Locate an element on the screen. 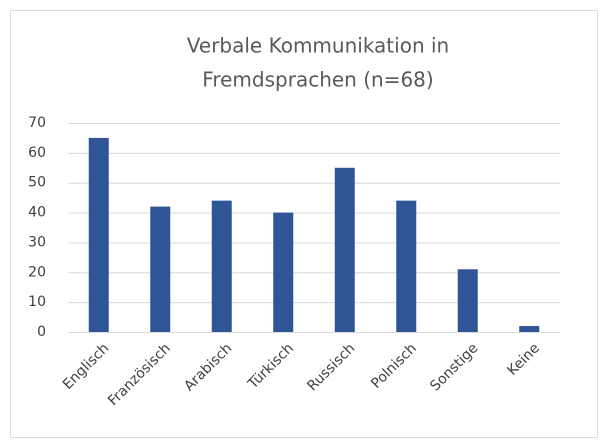 Image resolution: width=608 pixels, height=448 pixels. y-tick-label: 20 is located at coordinates (37, 272).